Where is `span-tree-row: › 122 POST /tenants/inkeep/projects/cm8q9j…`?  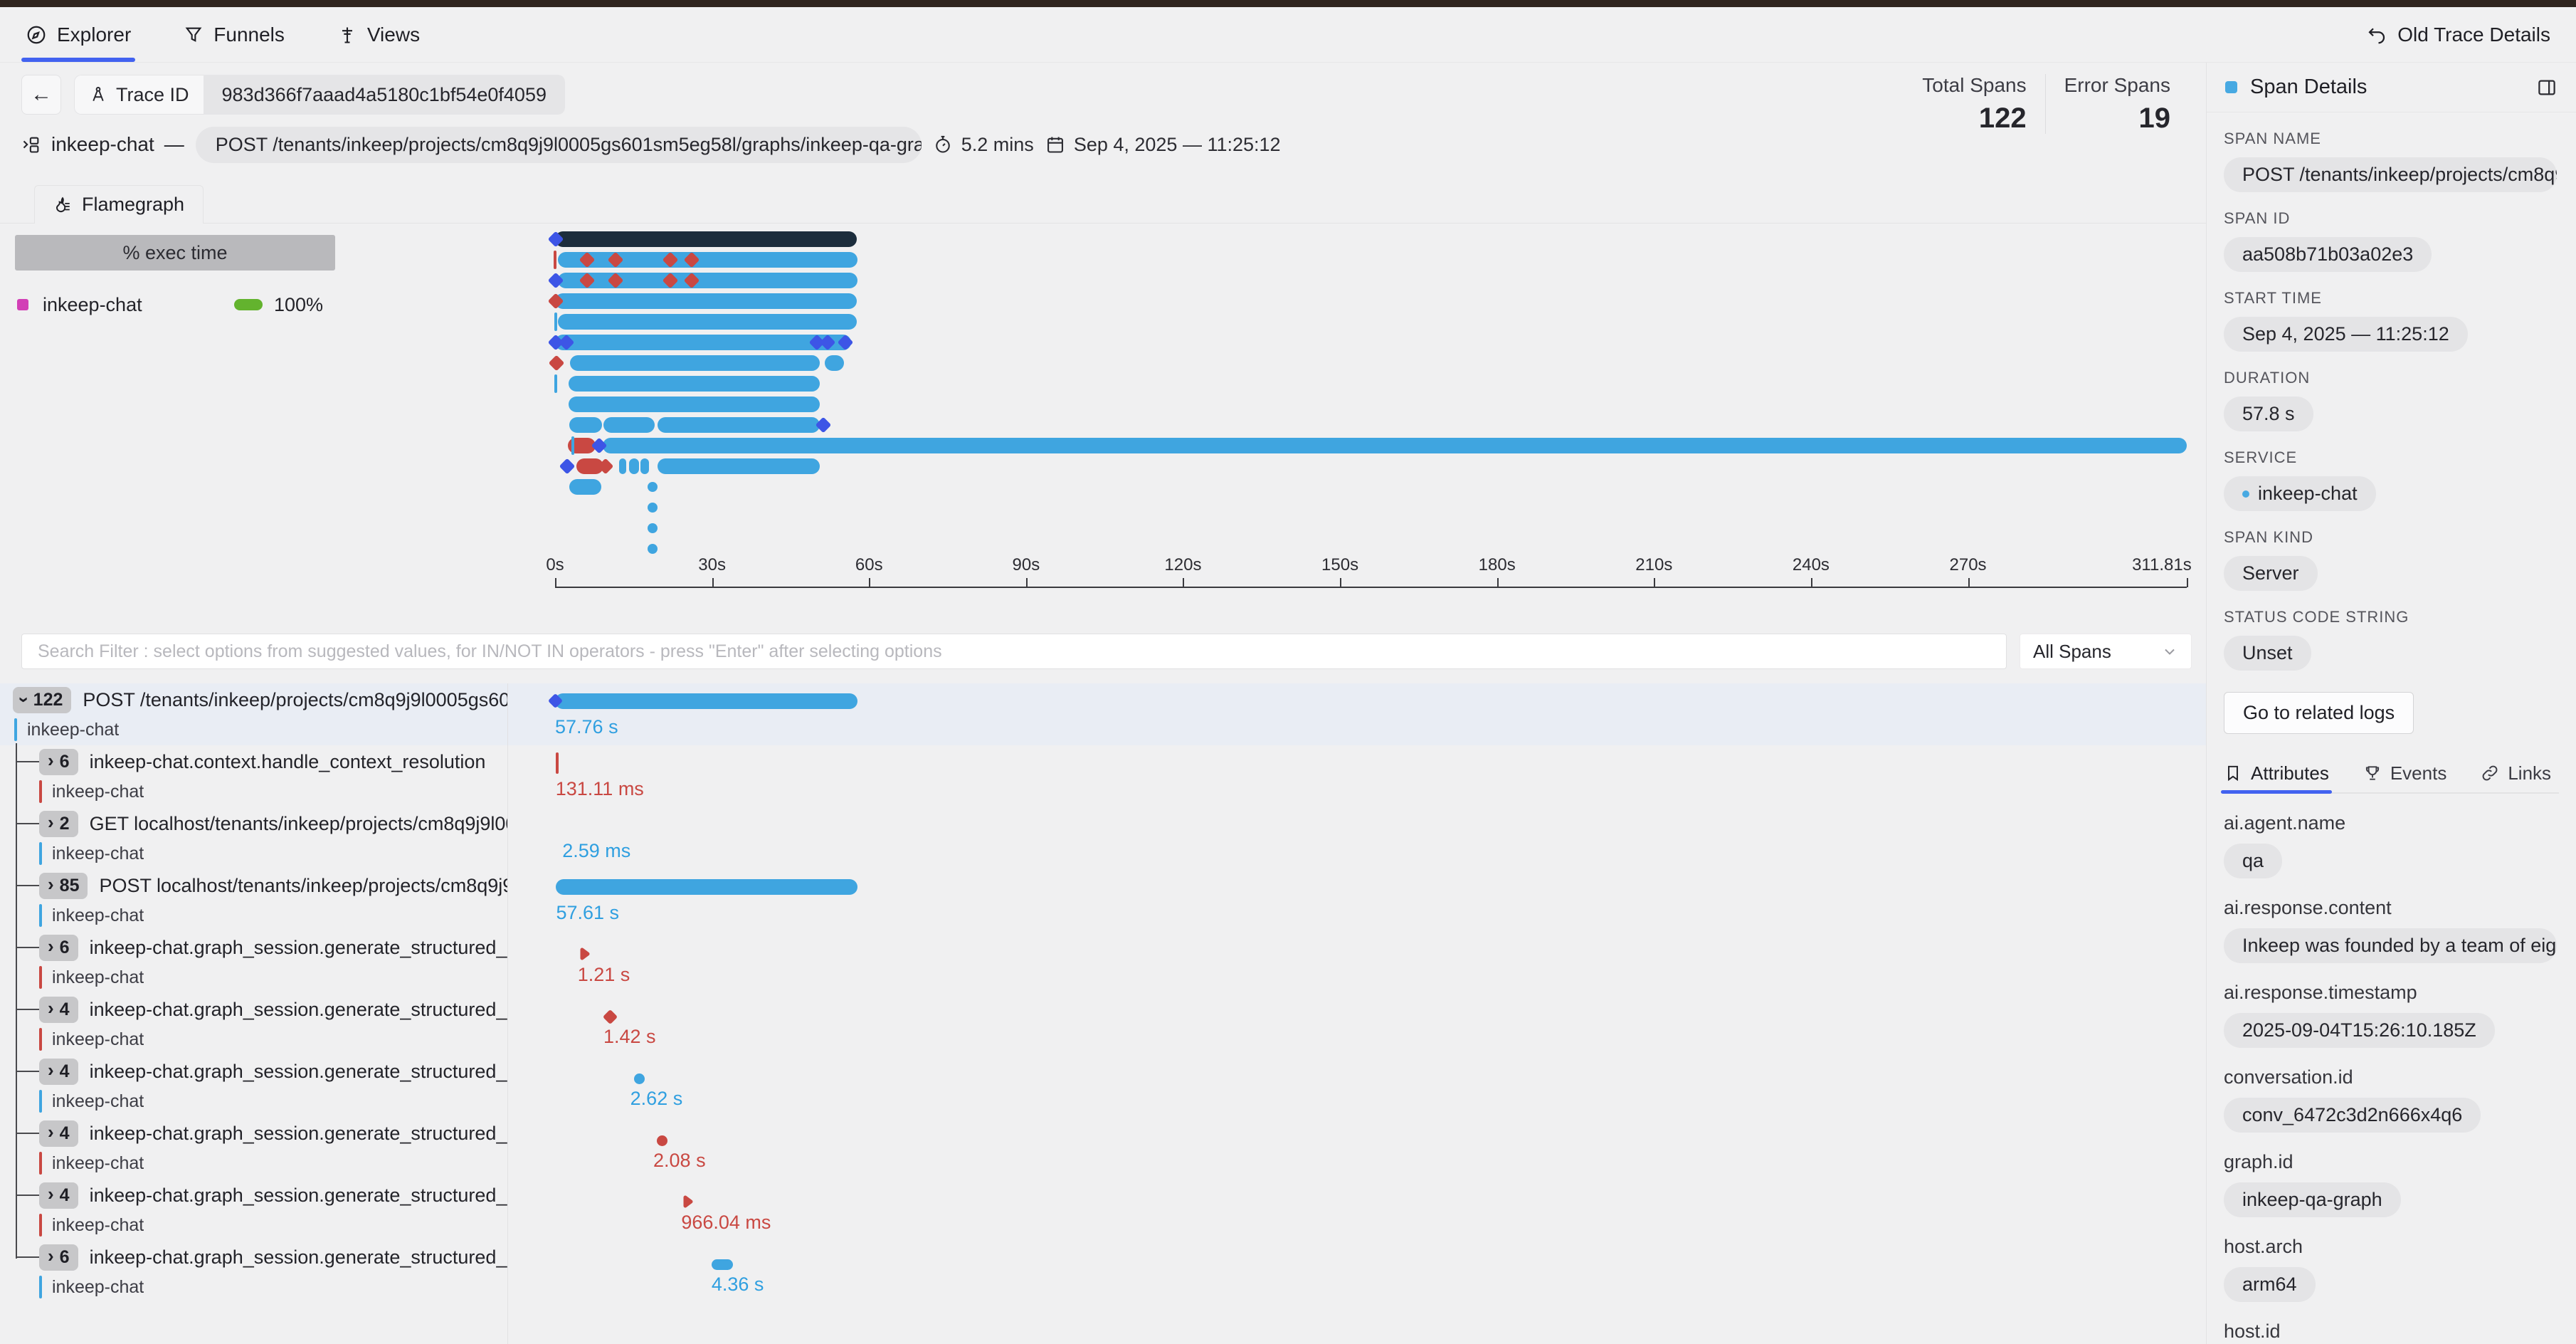
span-tree-row: › 122 POST /tenants/inkeep/projects/cm8q9j… is located at coordinates (1103, 714).